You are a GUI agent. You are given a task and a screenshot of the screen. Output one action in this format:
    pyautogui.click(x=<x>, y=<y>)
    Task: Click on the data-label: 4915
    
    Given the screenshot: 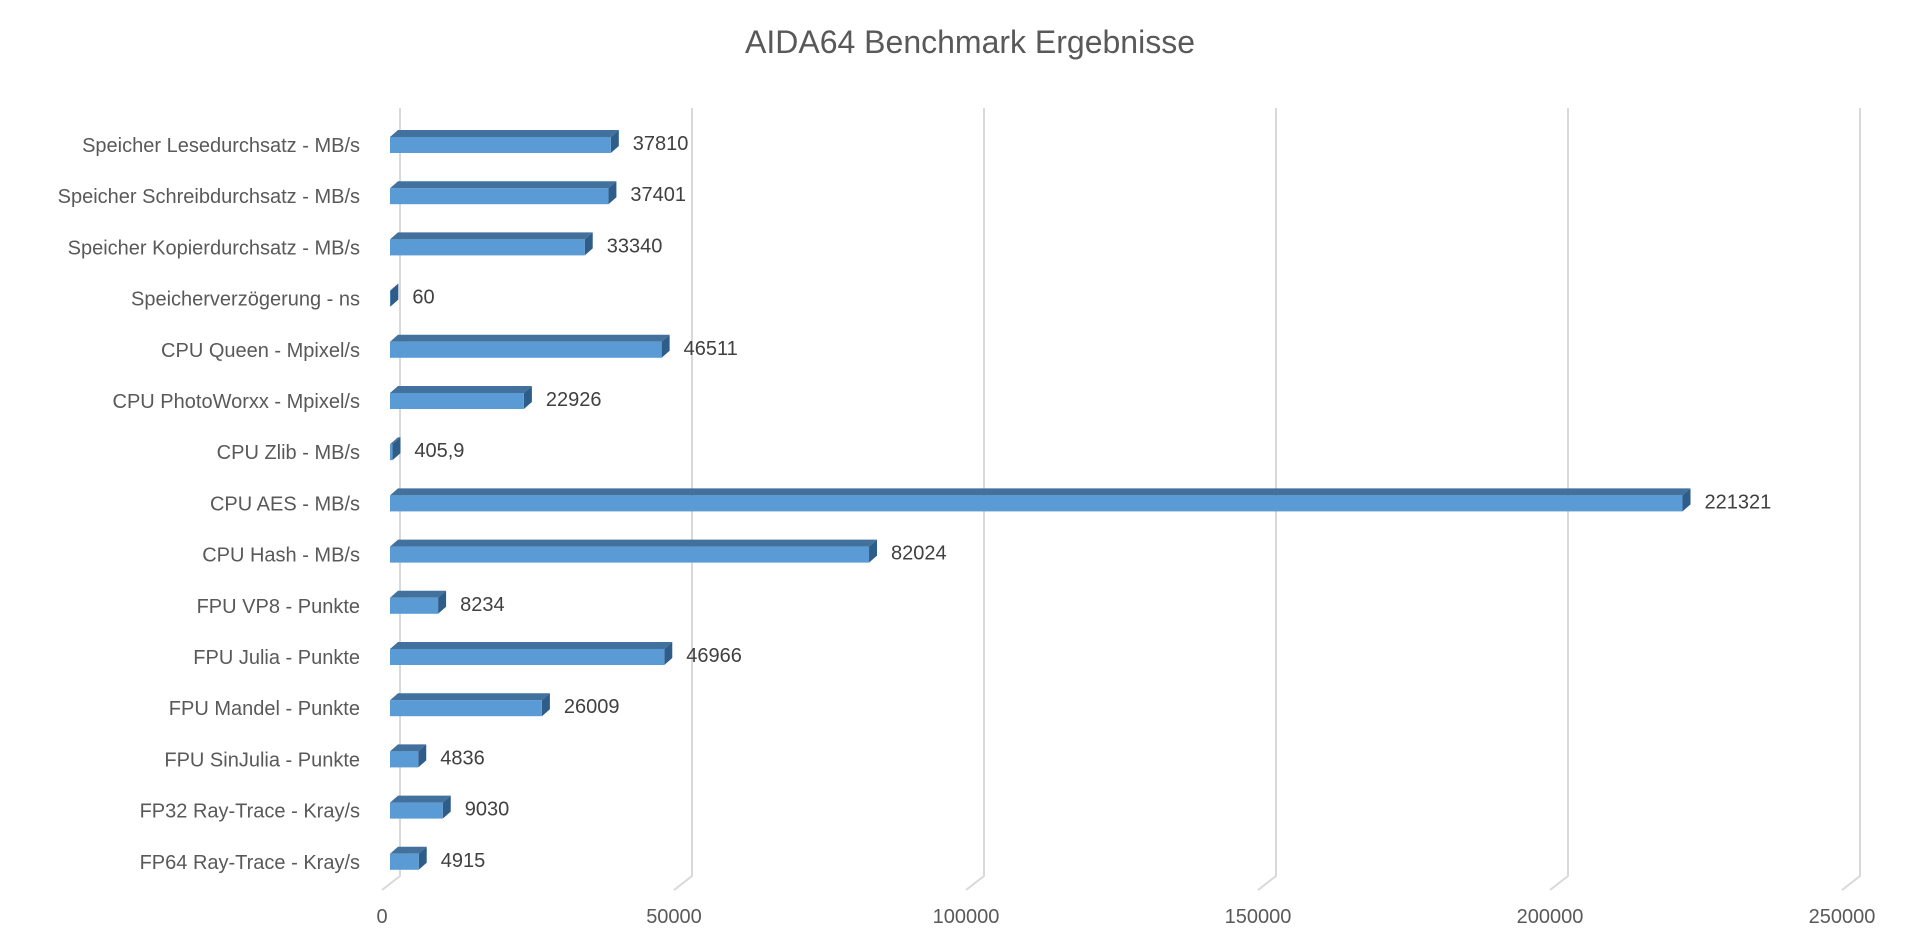 What is the action you would take?
    pyautogui.click(x=463, y=861)
    